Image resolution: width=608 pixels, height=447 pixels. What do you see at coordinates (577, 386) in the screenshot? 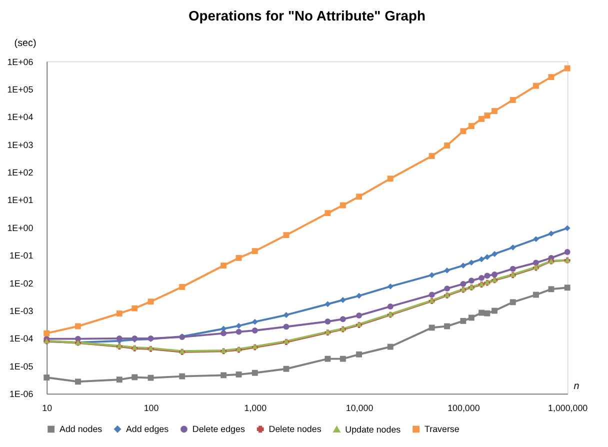
I see `x-axis-title: n` at bounding box center [577, 386].